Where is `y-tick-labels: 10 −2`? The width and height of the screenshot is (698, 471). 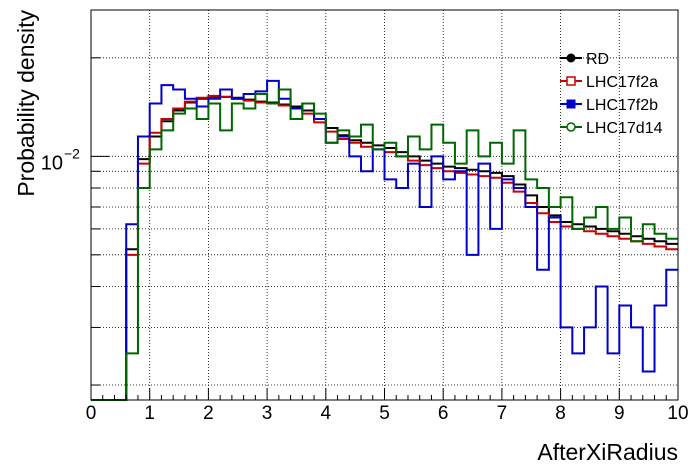
y-tick-labels: 10 −2 is located at coordinates (60, 159).